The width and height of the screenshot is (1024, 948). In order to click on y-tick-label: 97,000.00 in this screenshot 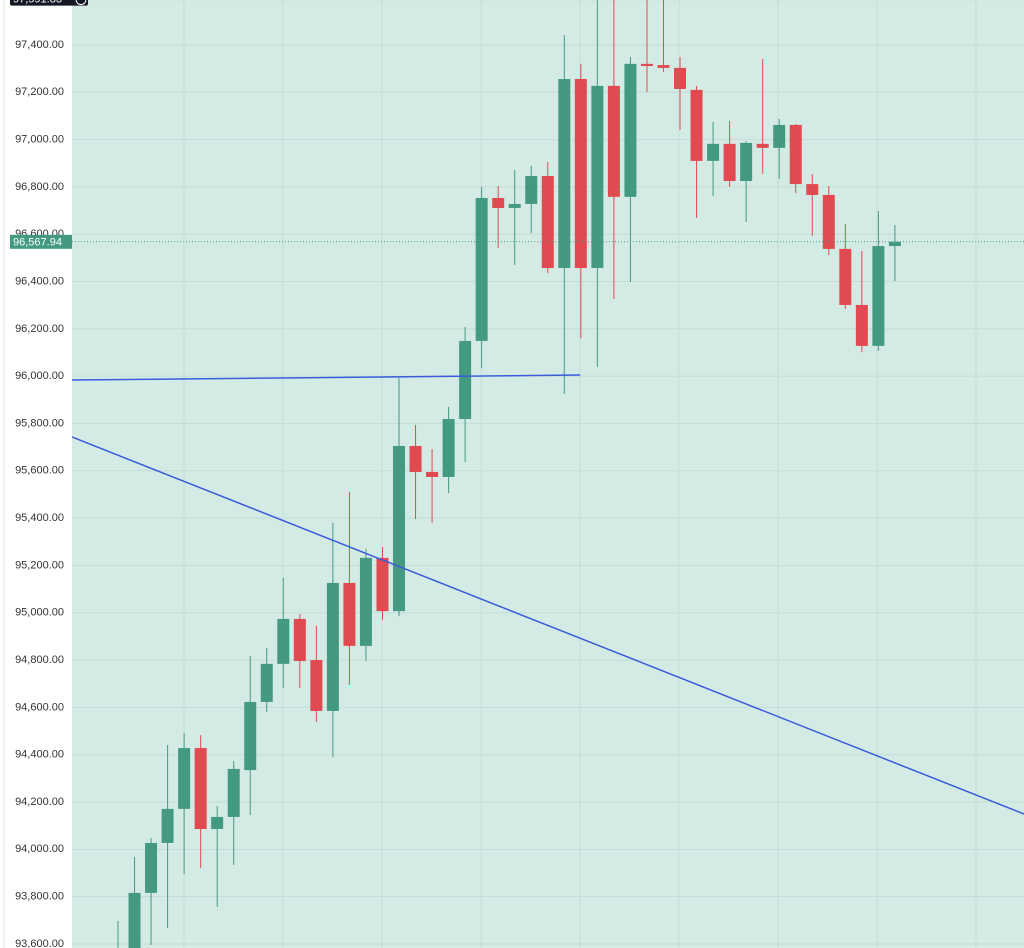, I will do `click(39, 139)`.